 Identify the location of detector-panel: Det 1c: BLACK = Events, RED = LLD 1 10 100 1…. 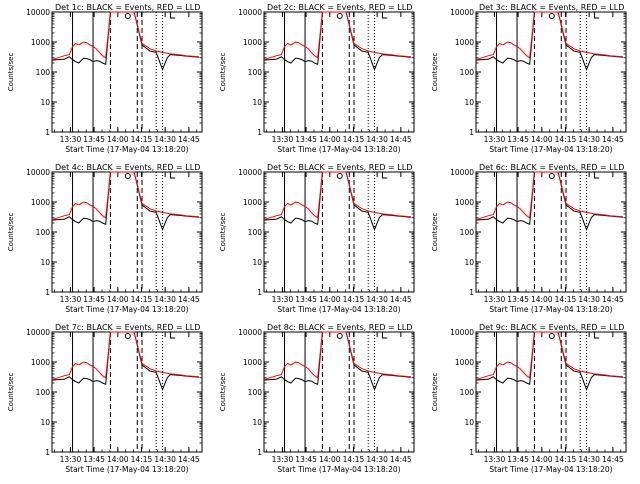
(105, 78).